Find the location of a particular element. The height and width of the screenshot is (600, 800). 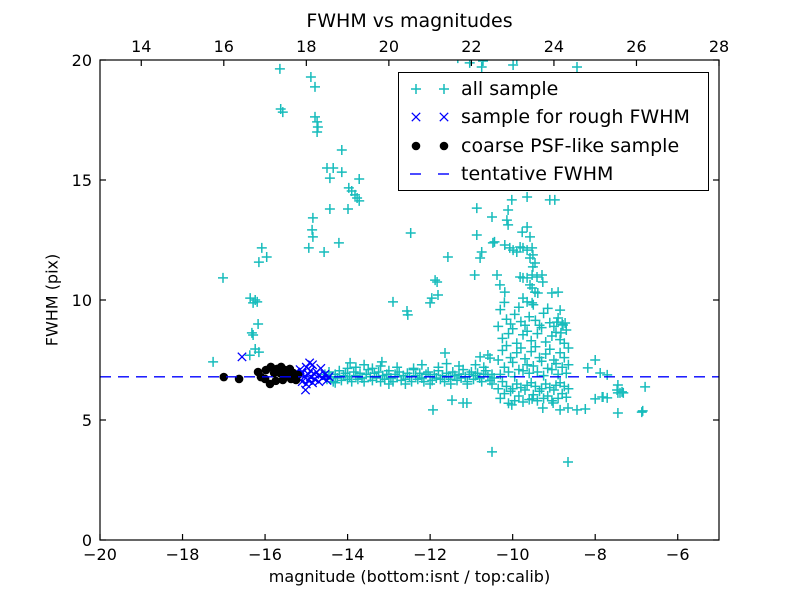

dot-marker-icon is located at coordinates (430, 146).